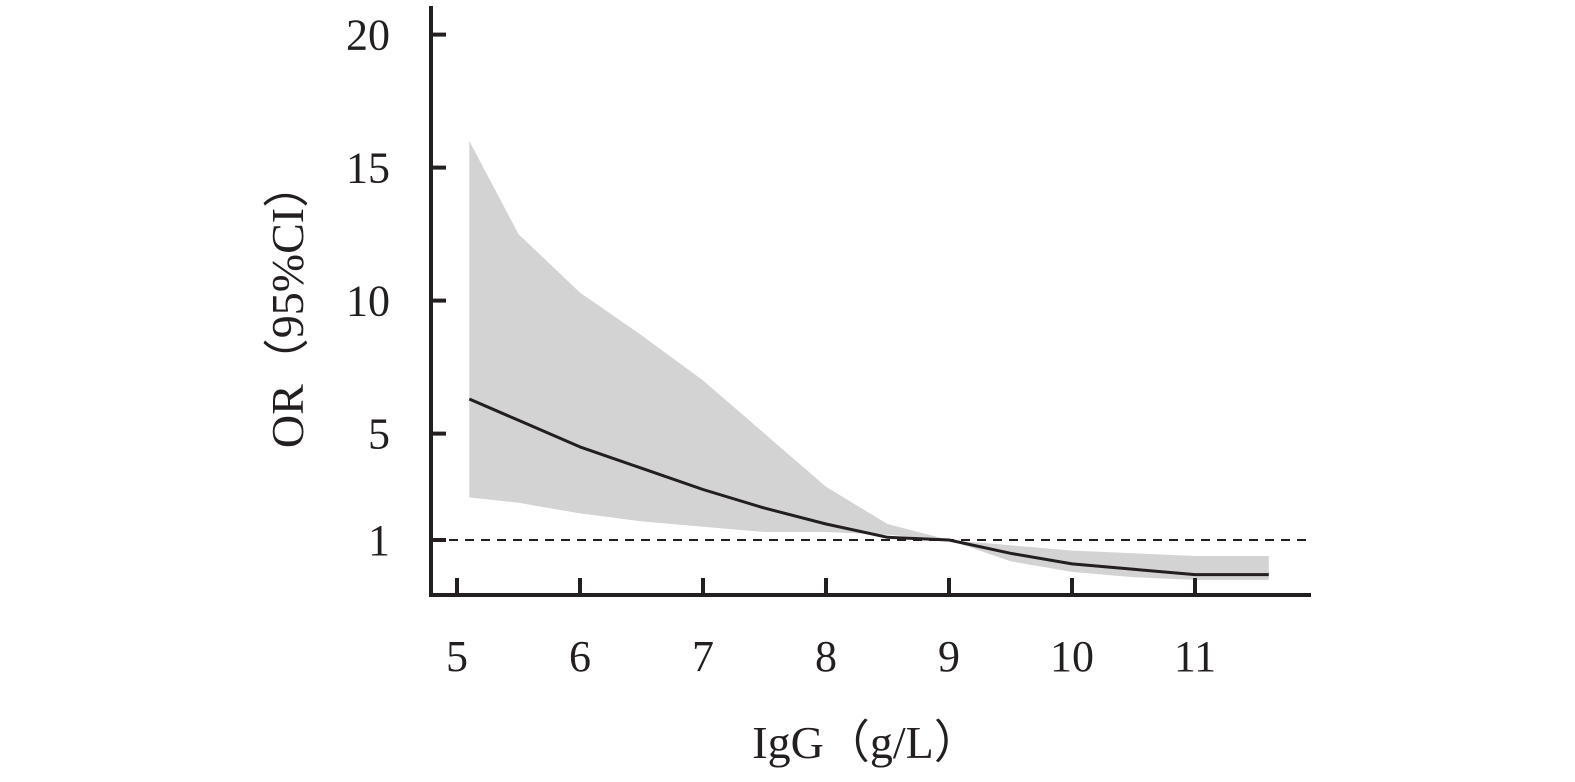 The image size is (1575, 782). Describe the element at coordinates (379, 434) in the screenshot. I see `y-tick-label-5: 5` at that location.